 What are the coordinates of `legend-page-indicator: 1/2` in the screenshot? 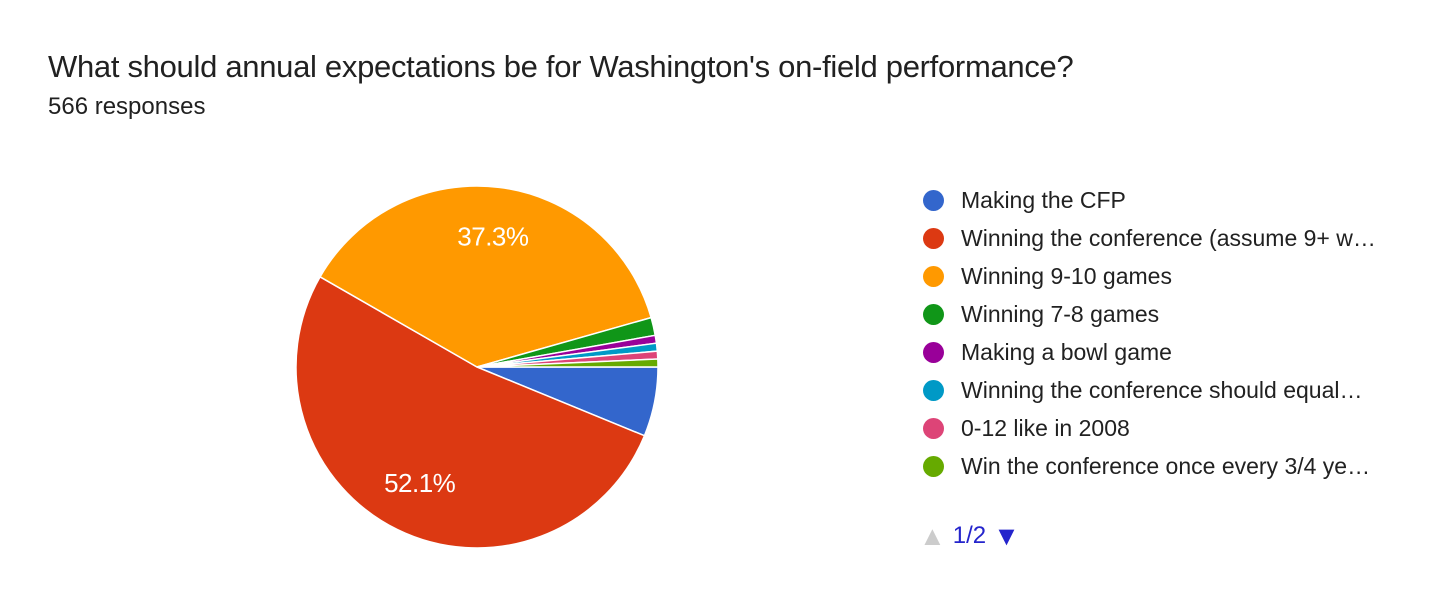 It's located at (969, 535).